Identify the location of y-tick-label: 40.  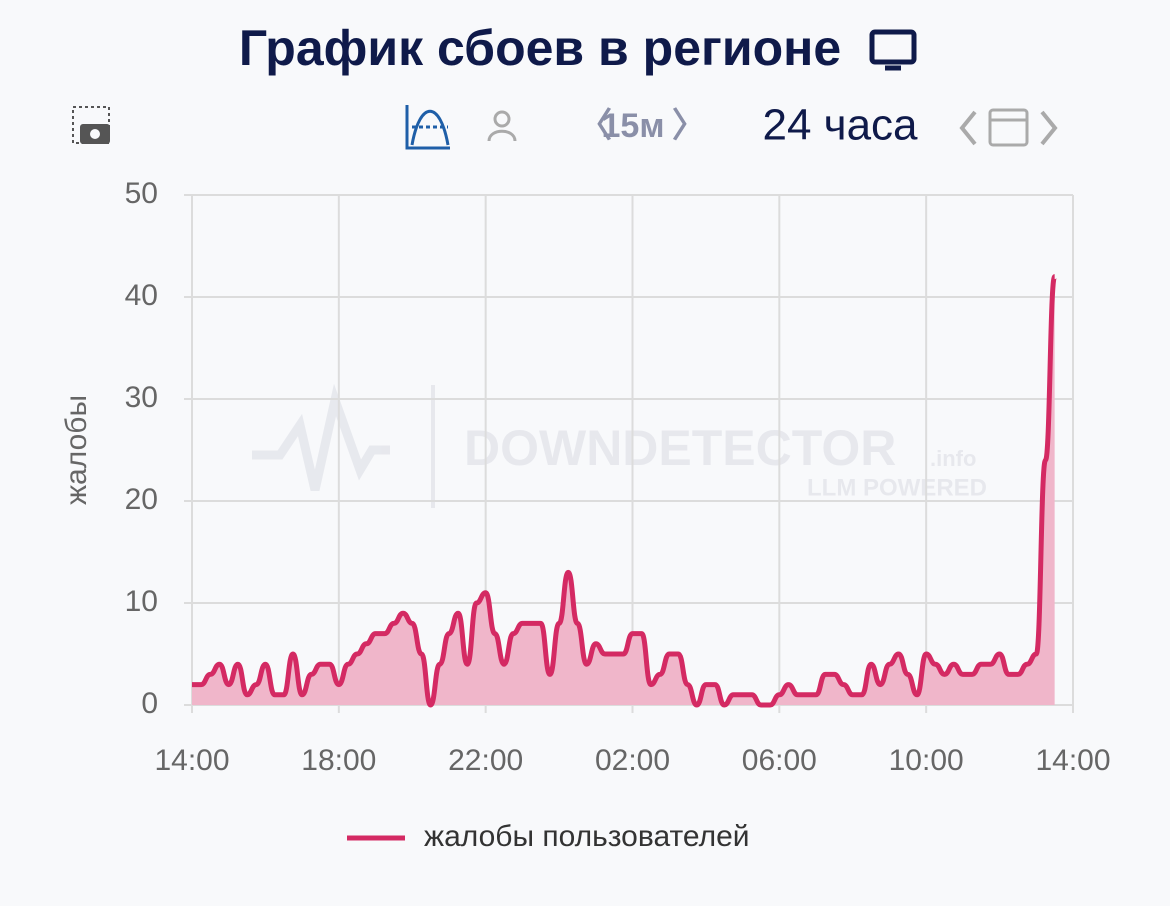
(141, 295).